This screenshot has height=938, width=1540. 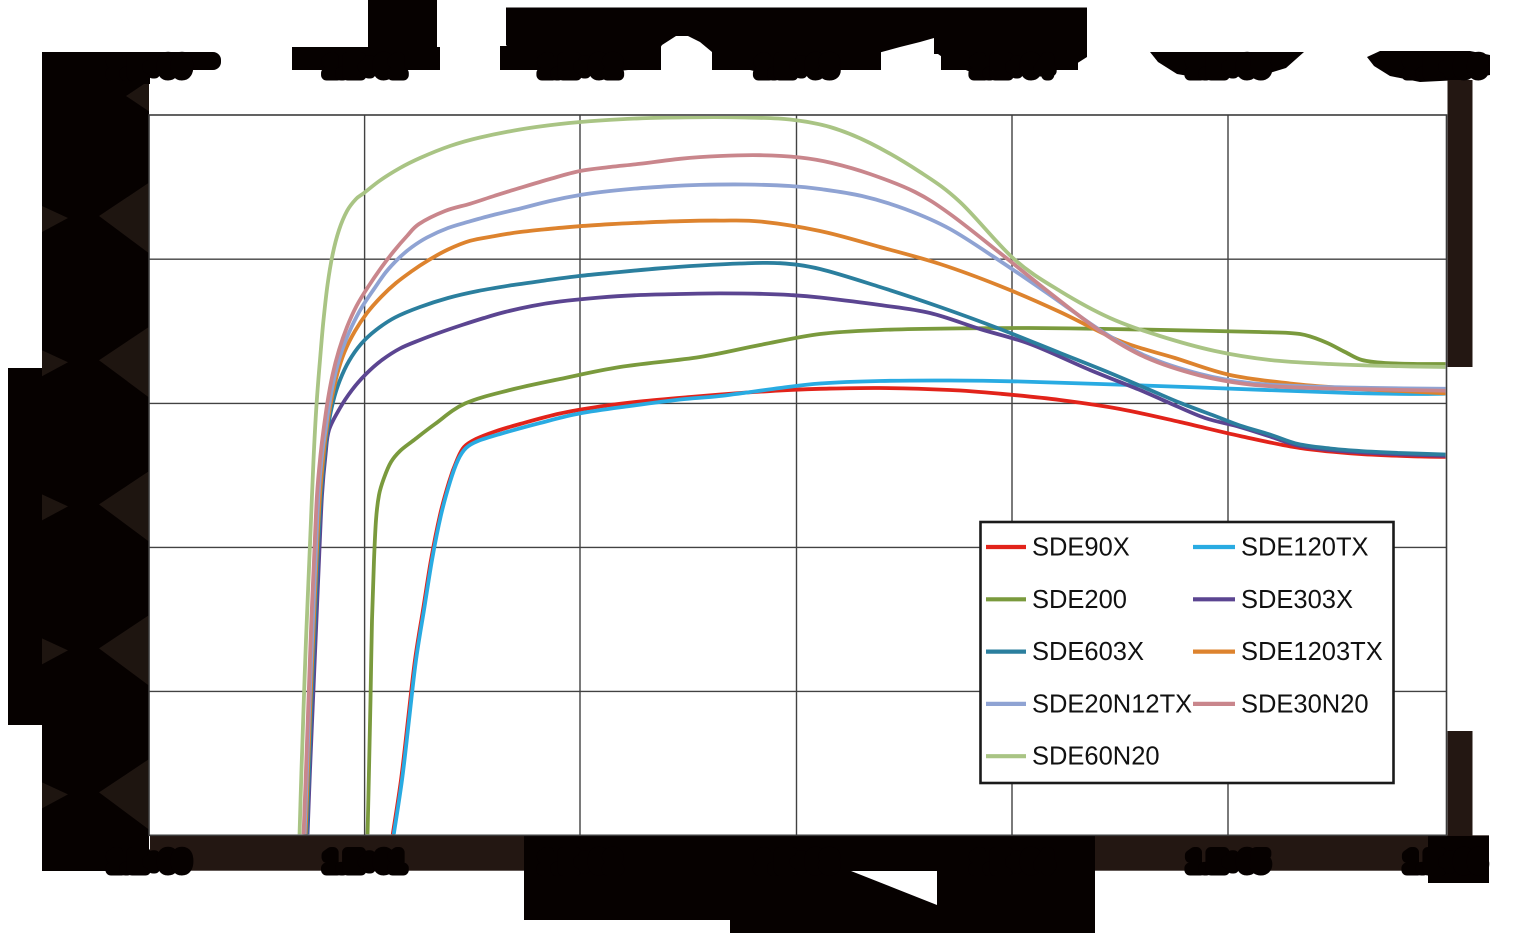 I want to click on svg-text: SDE303X, so click(x=1297, y=600).